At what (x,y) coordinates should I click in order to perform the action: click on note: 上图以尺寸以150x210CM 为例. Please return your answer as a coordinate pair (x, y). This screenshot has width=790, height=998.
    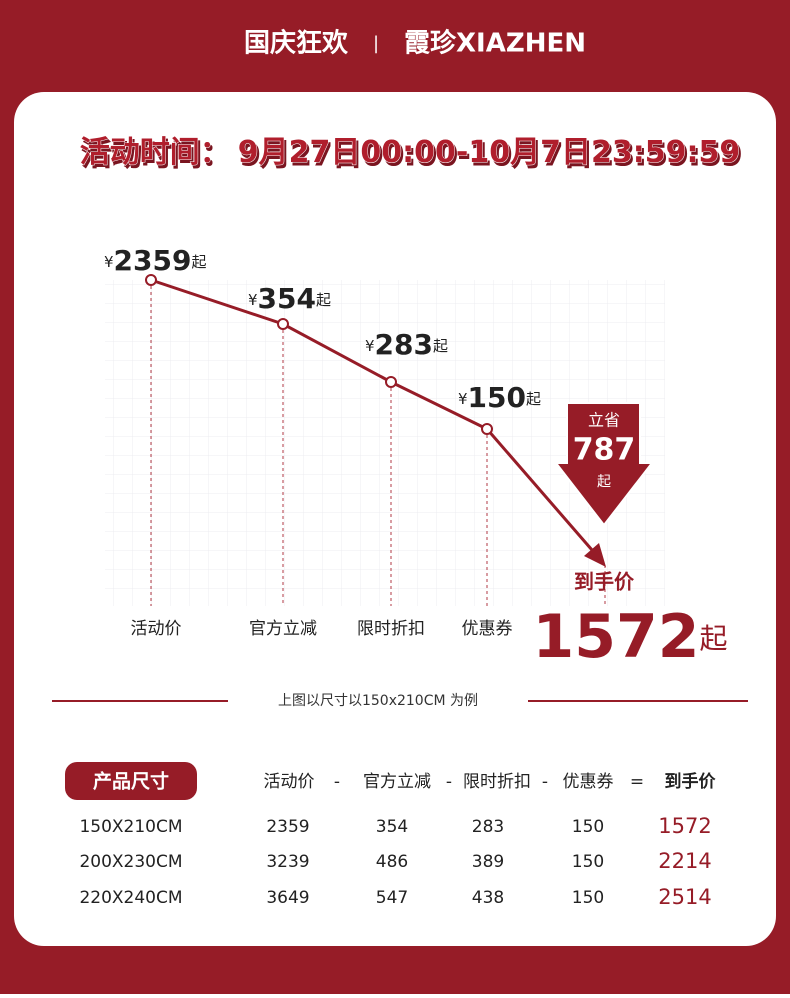
    Looking at the image, I should click on (378, 701).